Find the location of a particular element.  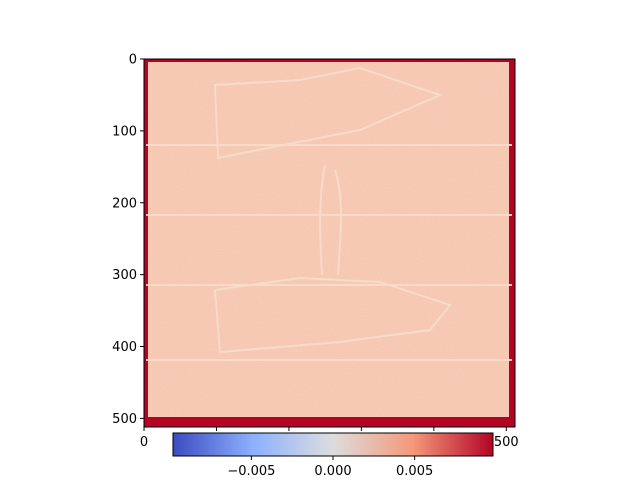

x-tick-label: 500 is located at coordinates (506, 442).